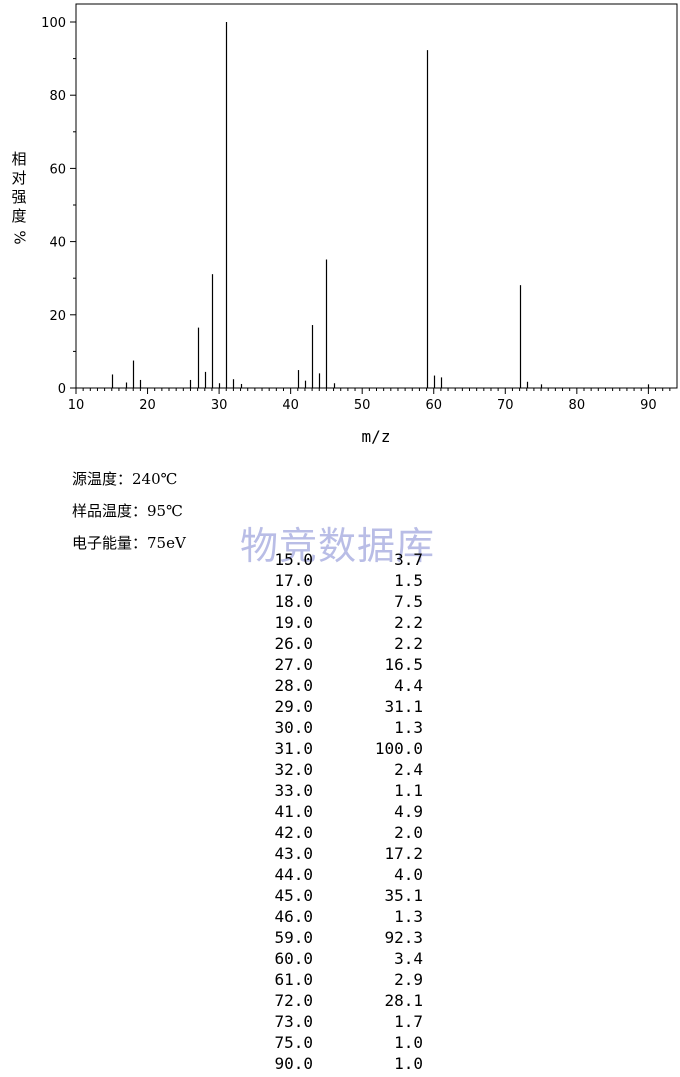  Describe the element at coordinates (19, 237) in the screenshot. I see `y-axis-unit: %` at that location.